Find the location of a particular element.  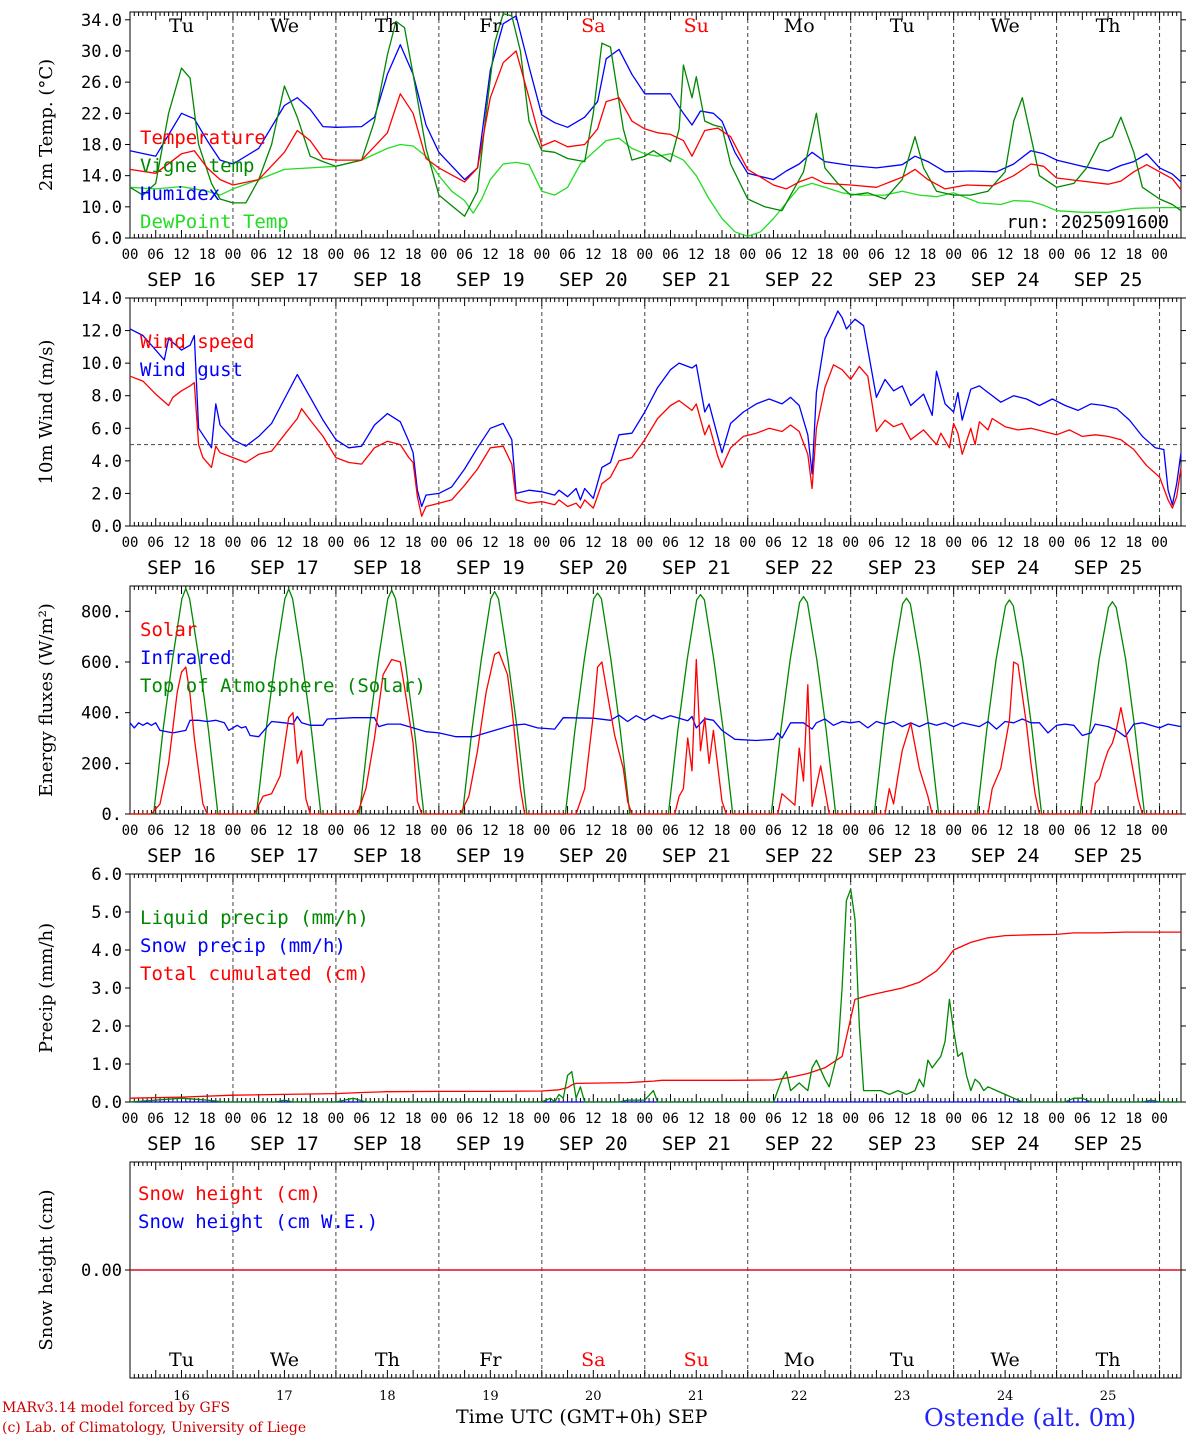

y-tick-label: 10.0 is located at coordinates (101, 208).